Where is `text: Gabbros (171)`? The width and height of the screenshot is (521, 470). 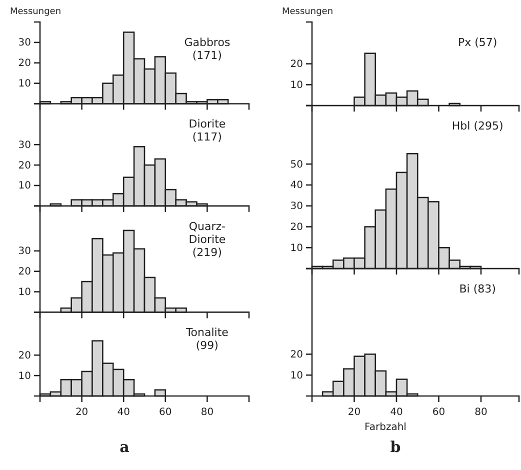
text: Gabbros (171) is located at coordinates (207, 49).